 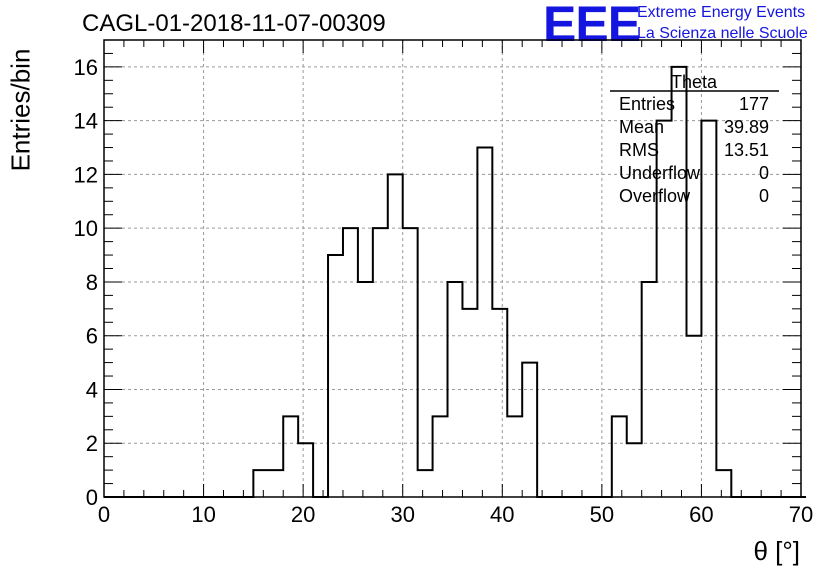 I want to click on x-tick-label: 40, so click(x=502, y=514).